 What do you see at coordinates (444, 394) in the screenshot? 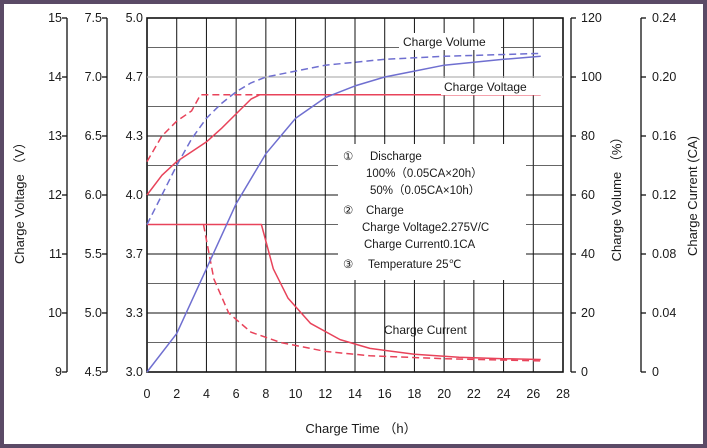
I see `x-axis-tick-label: 20` at bounding box center [444, 394].